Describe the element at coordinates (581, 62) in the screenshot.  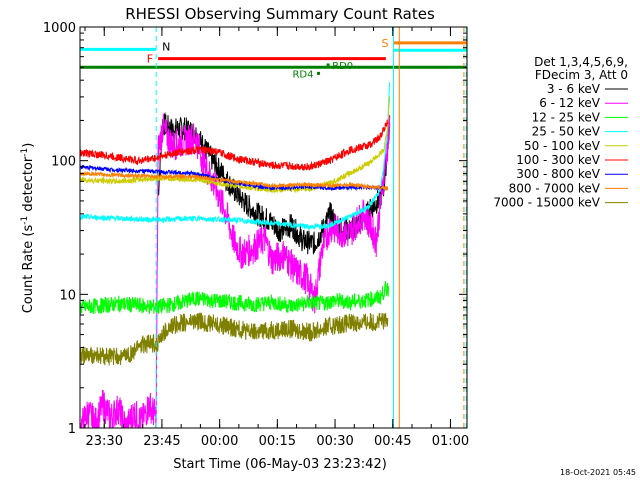
I see `legend-header-line-1: Det 1,3,4,5,6,9,` at that location.